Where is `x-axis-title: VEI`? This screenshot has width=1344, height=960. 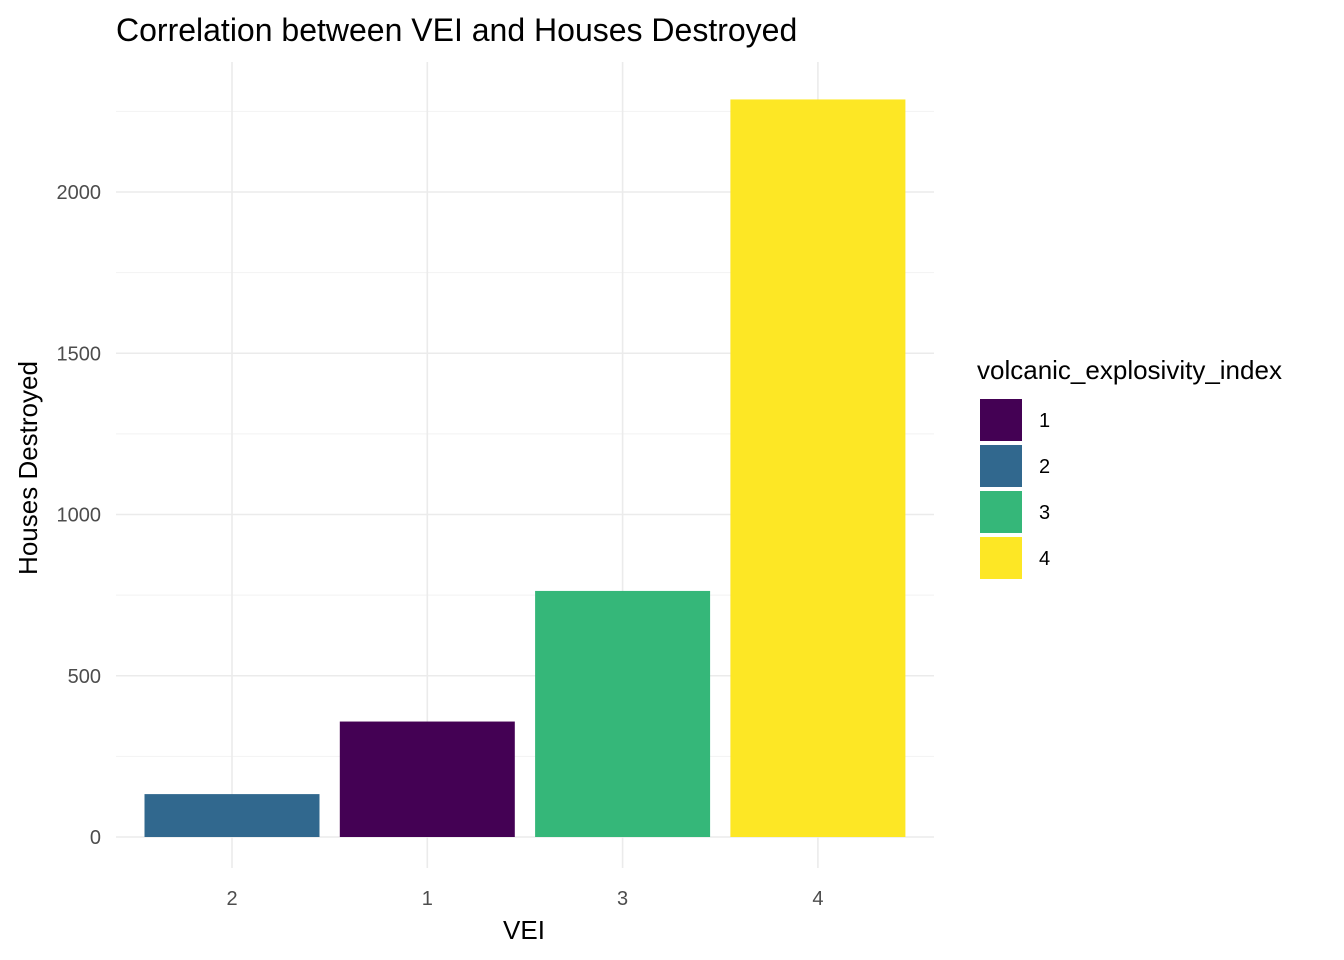 x-axis-title: VEI is located at coordinates (524, 930).